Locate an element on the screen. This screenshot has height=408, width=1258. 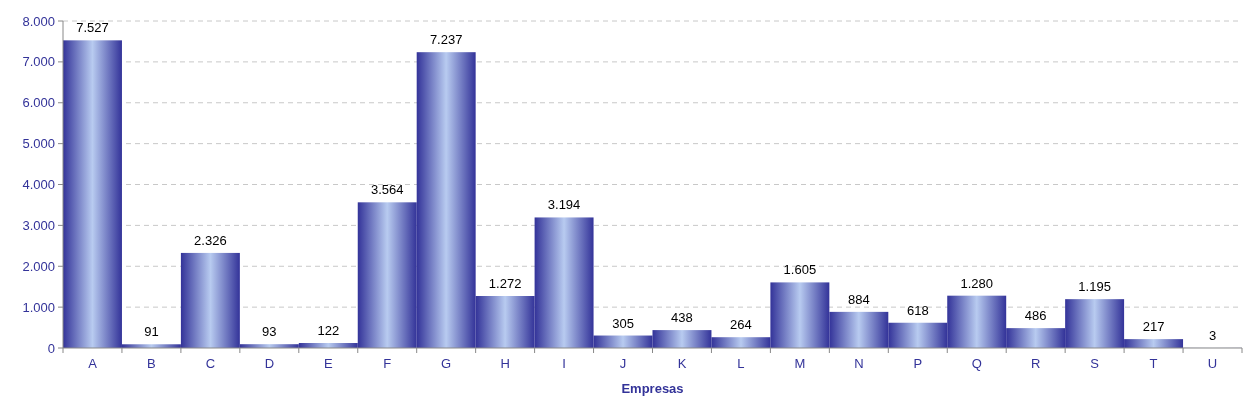
x-tick-label: T is located at coordinates (1153, 363).